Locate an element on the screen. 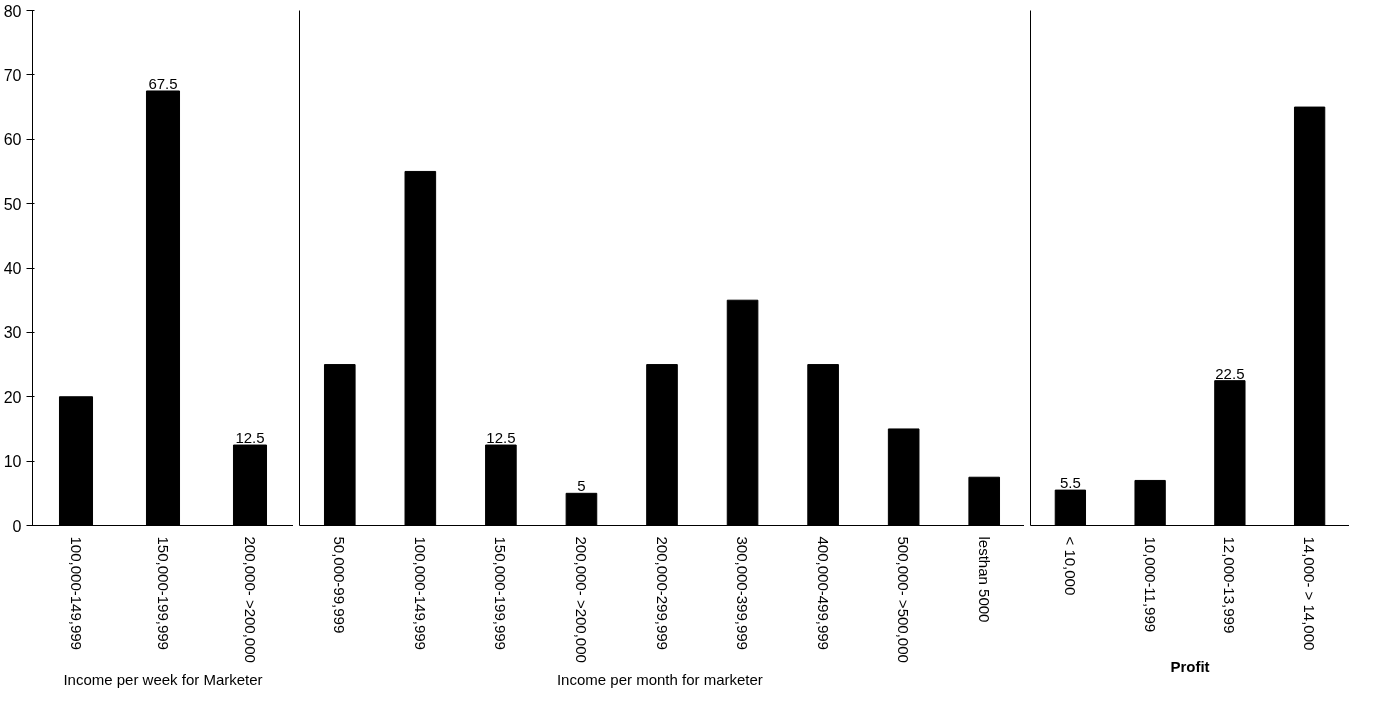 The width and height of the screenshot is (1392, 708). x-tick-label: 14,000- > 14,000 is located at coordinates (1310, 593).